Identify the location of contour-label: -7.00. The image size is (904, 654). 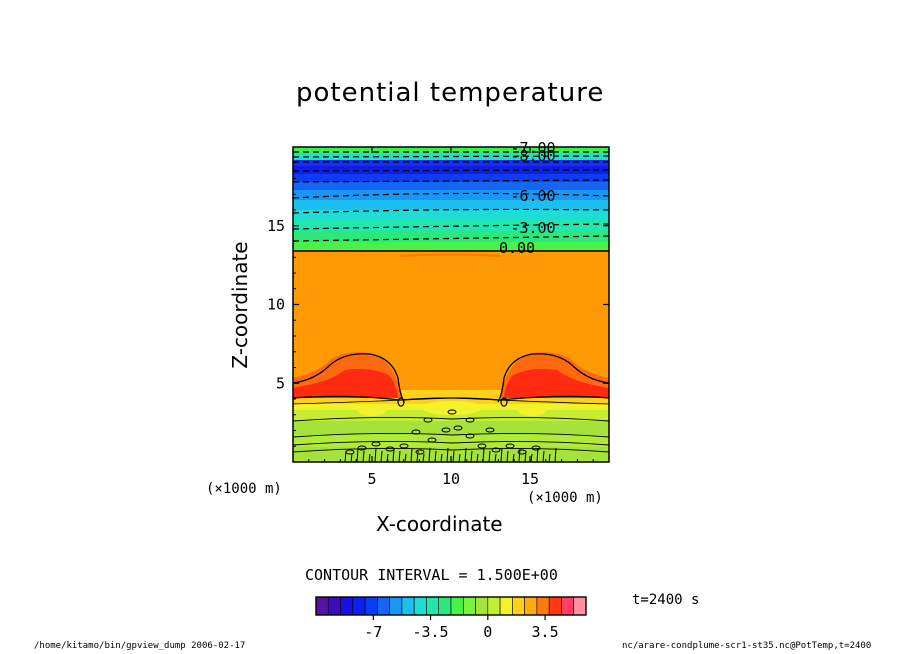
(532, 148).